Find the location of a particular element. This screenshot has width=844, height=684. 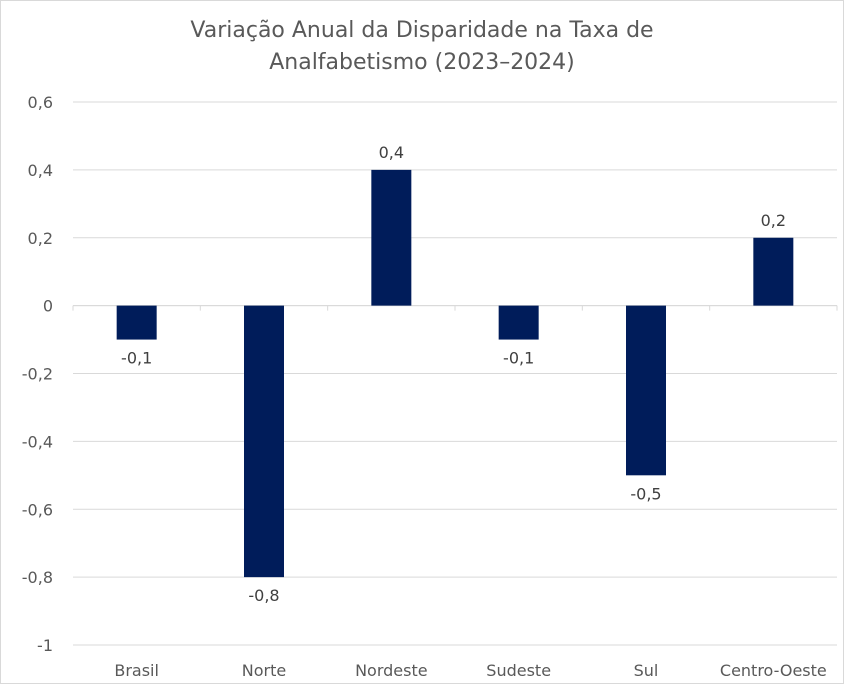

y-tick-label: -0,2 is located at coordinates (37, 374).